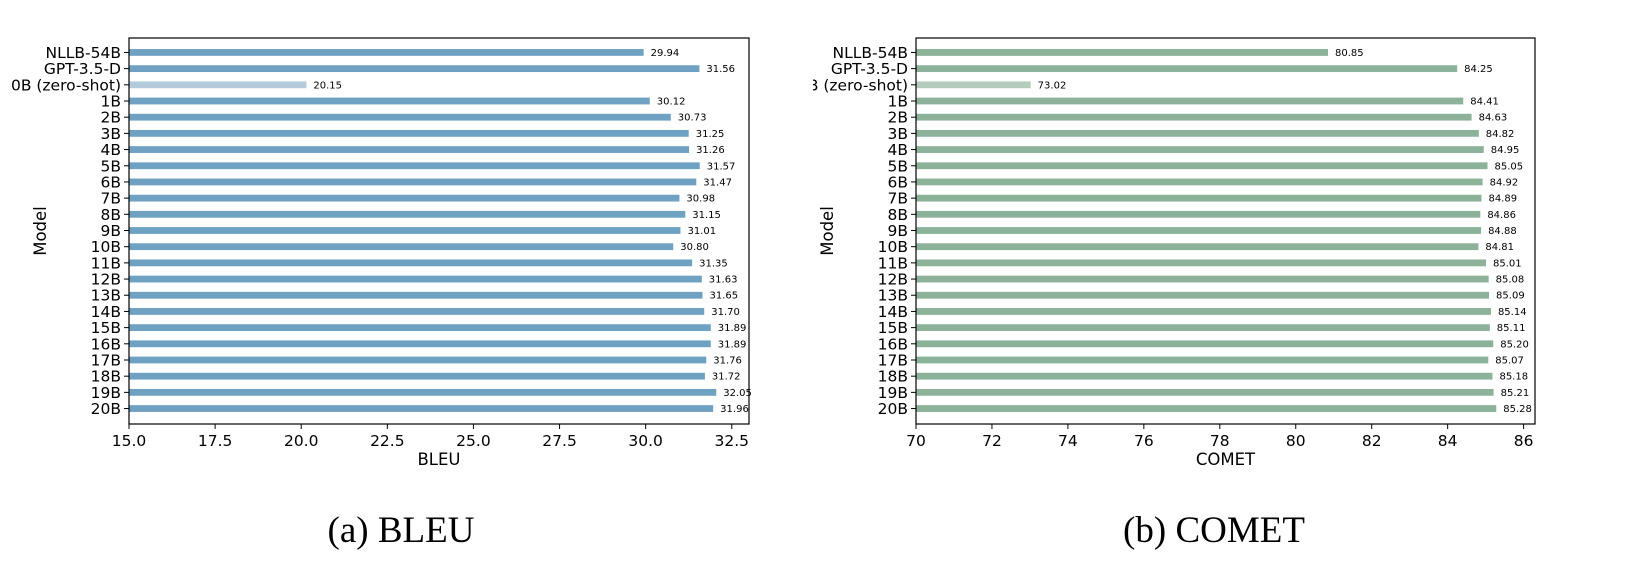 The image size is (1626, 588). Describe the element at coordinates (893, 328) in the screenshot. I see `comet-category-label-17: 15B` at that location.